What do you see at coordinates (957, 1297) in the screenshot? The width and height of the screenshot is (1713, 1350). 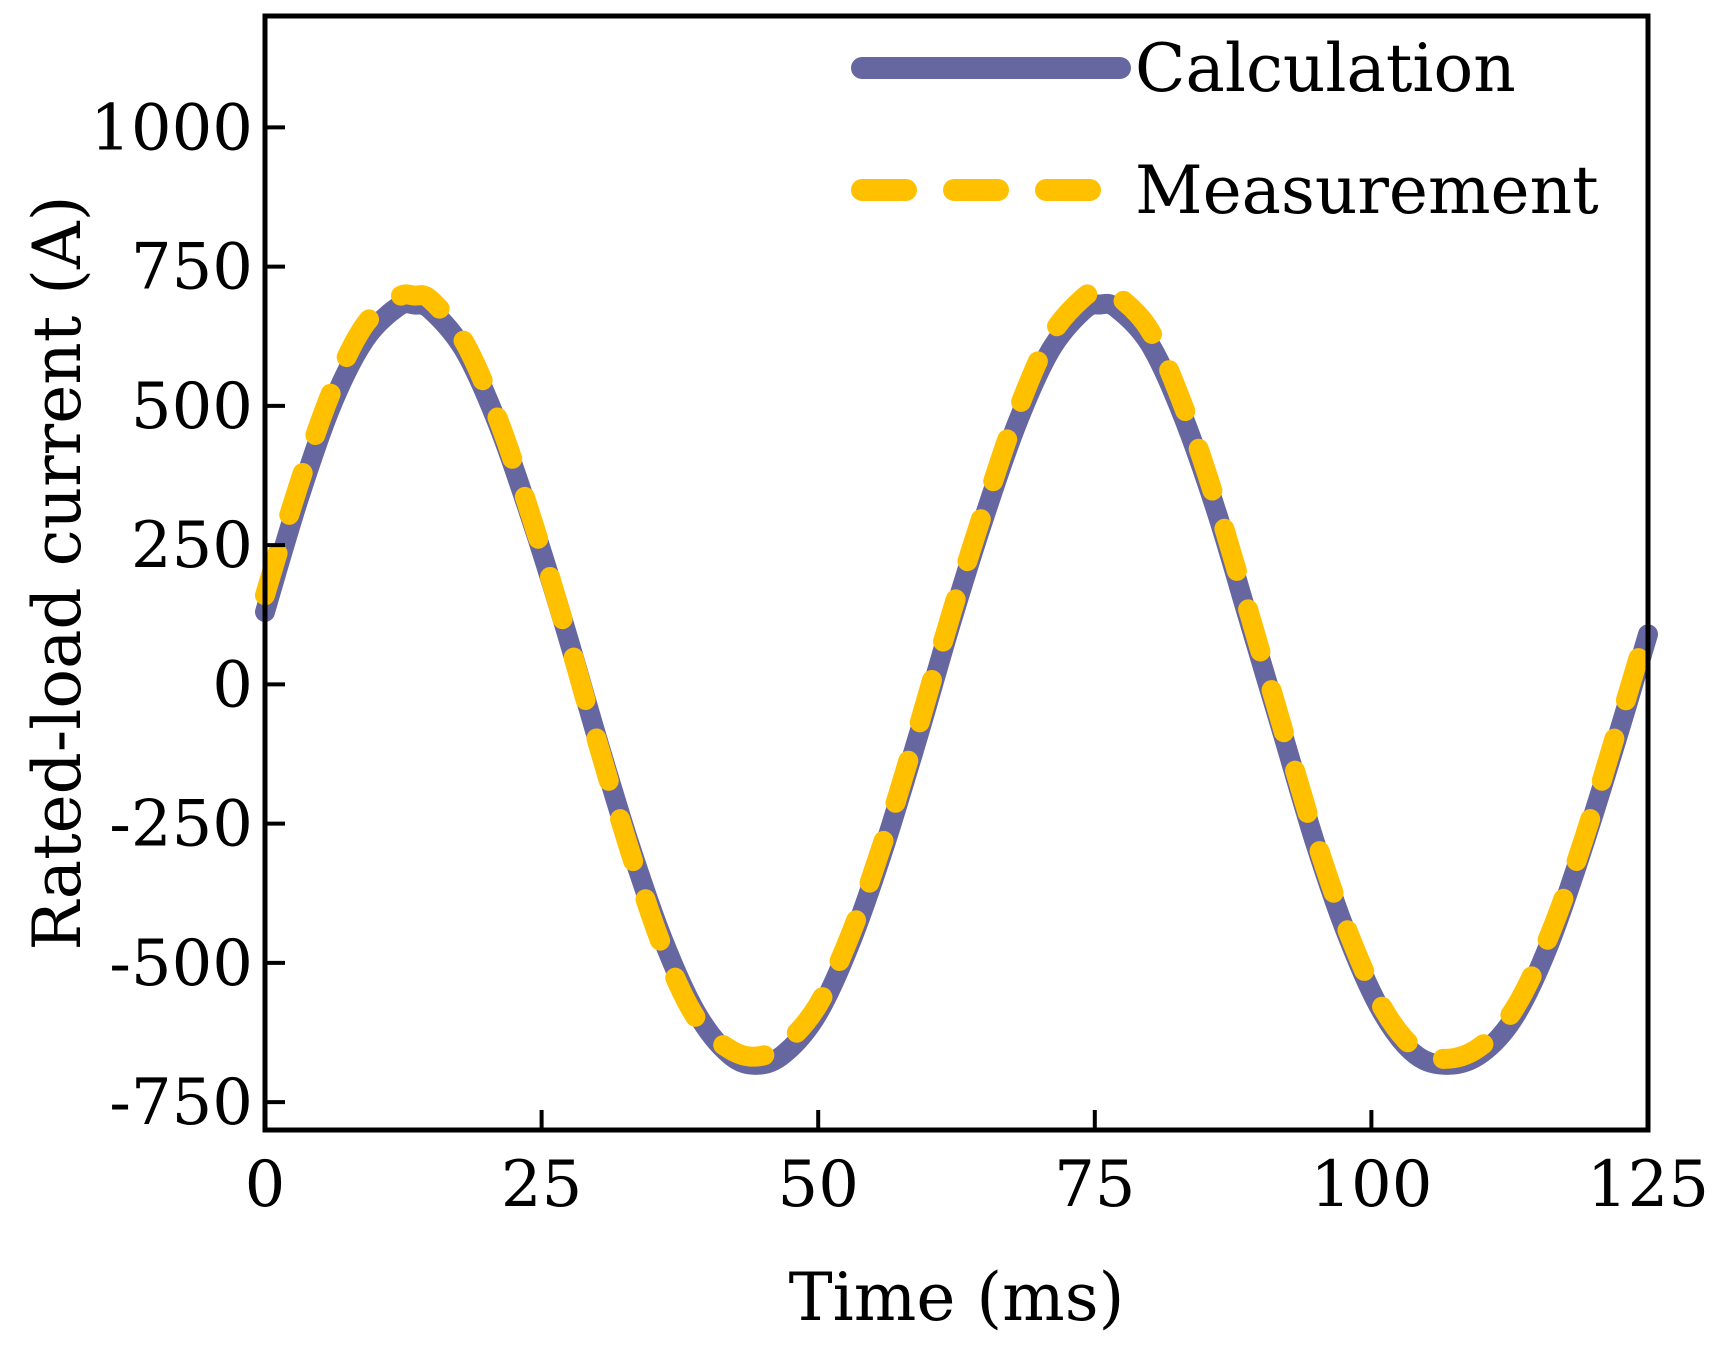 I see `x-axis-title: Time (ms)` at bounding box center [957, 1297].